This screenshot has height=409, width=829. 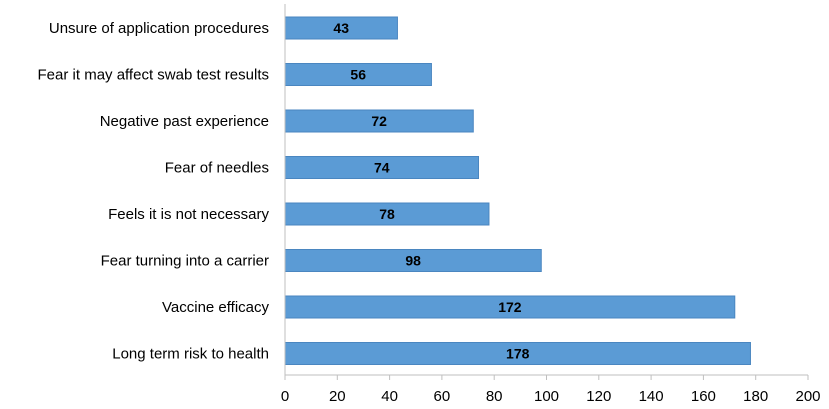 What do you see at coordinates (215, 307) in the screenshot?
I see `category-label: Vaccine efficacy` at bounding box center [215, 307].